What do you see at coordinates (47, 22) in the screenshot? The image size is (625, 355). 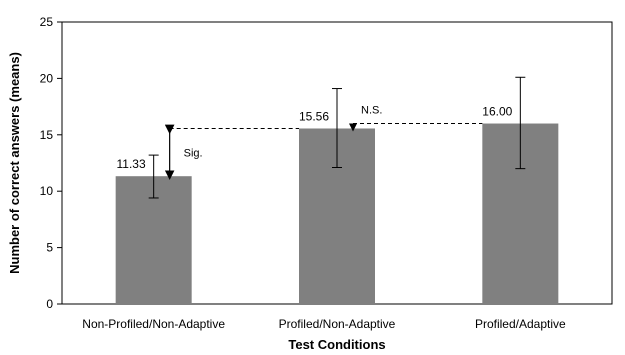 I see `y-tick-label: 25` at bounding box center [47, 22].